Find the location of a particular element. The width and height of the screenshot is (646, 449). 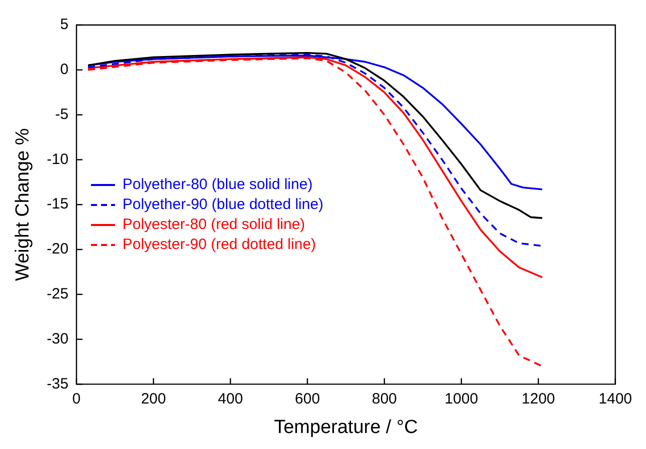

y-tick-label: 0 is located at coordinates (64, 69).